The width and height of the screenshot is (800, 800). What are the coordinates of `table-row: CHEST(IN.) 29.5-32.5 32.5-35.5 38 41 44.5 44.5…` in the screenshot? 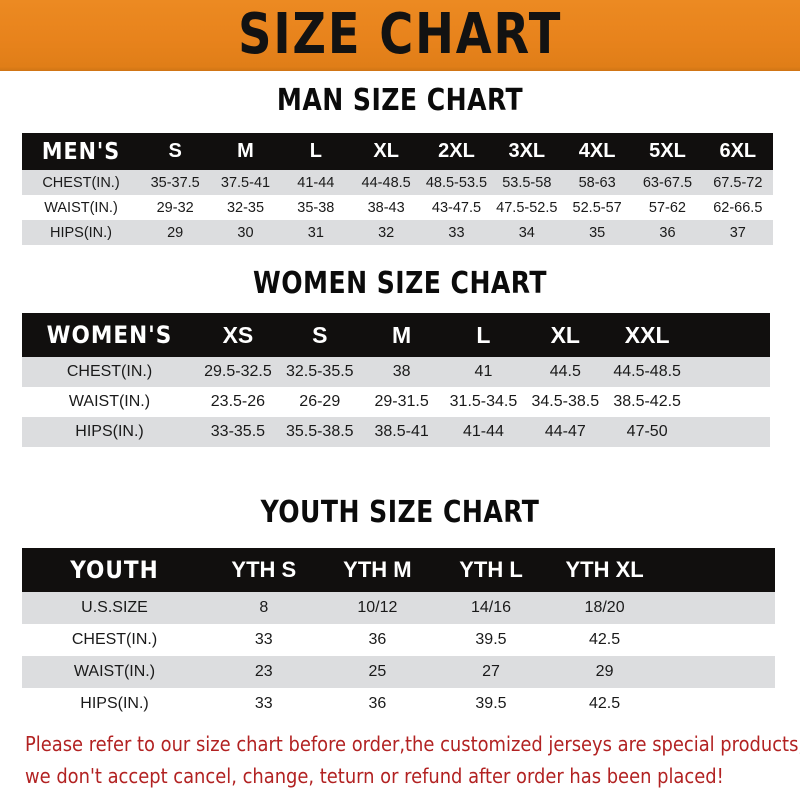 It's located at (396, 372).